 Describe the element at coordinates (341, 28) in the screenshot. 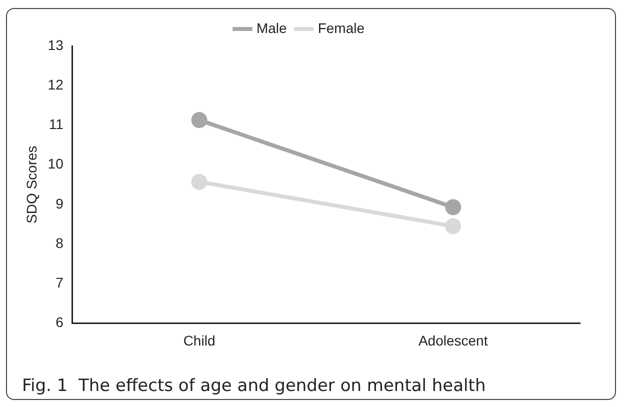

I see `legend-label: Female` at that location.